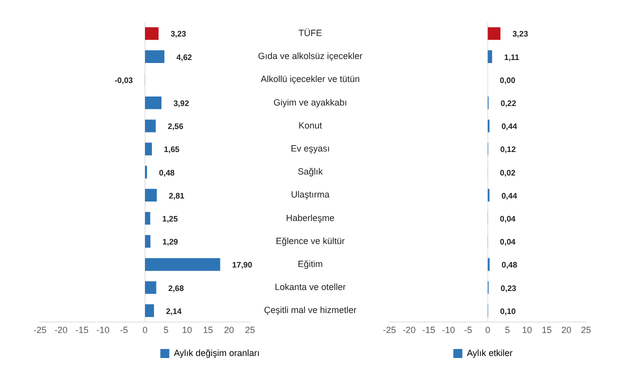 The height and width of the screenshot is (380, 641). Describe the element at coordinates (176, 127) in the screenshot. I see `data-label: 2,56` at that location.